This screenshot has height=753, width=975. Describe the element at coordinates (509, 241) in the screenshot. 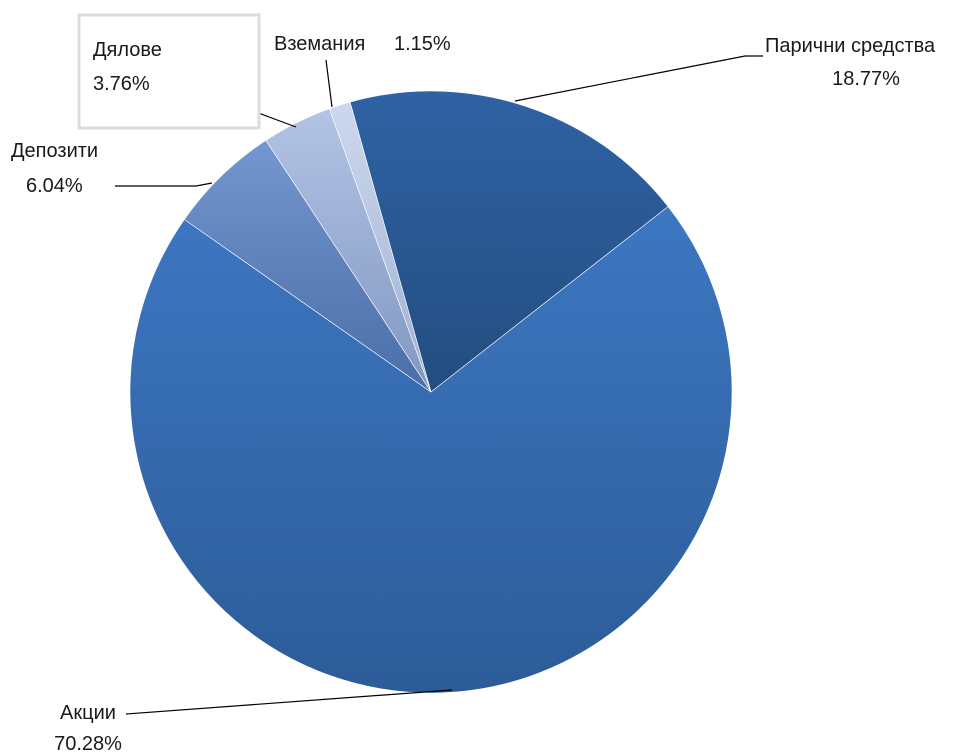

I see `slice-parichni-sredstva` at that location.